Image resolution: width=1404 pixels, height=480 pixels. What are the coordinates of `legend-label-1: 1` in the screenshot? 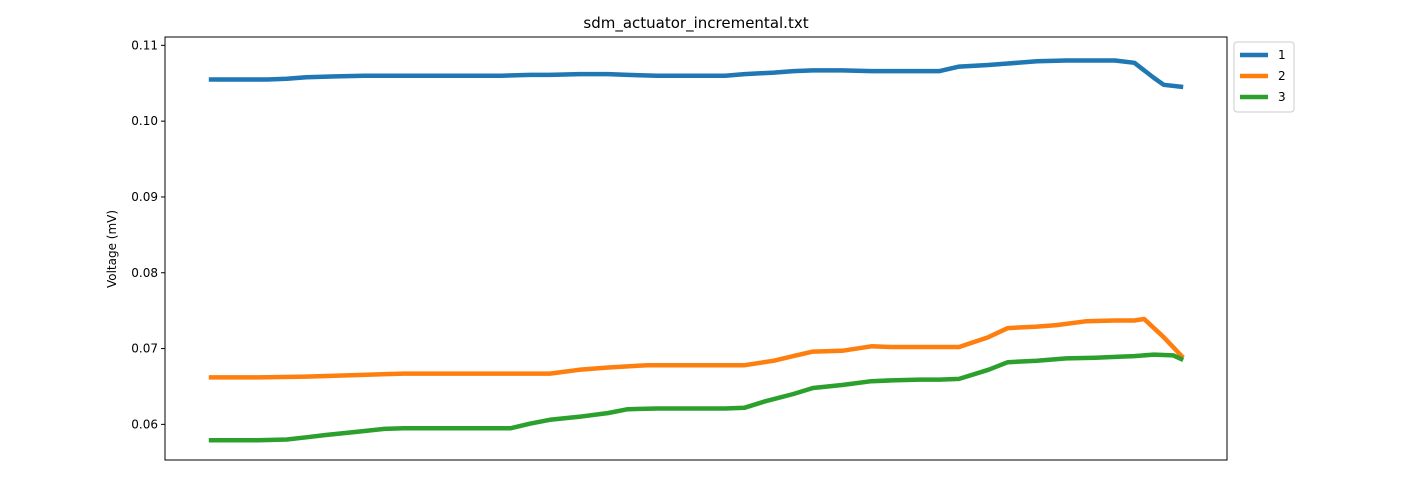 It's located at (1282, 55).